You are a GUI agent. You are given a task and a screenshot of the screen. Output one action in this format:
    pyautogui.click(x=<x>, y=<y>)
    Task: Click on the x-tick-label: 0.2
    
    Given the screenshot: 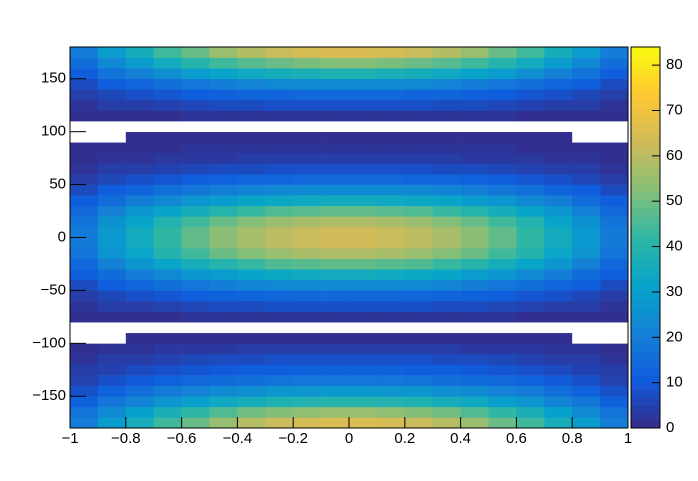 What is the action you would take?
    pyautogui.click(x=404, y=438)
    